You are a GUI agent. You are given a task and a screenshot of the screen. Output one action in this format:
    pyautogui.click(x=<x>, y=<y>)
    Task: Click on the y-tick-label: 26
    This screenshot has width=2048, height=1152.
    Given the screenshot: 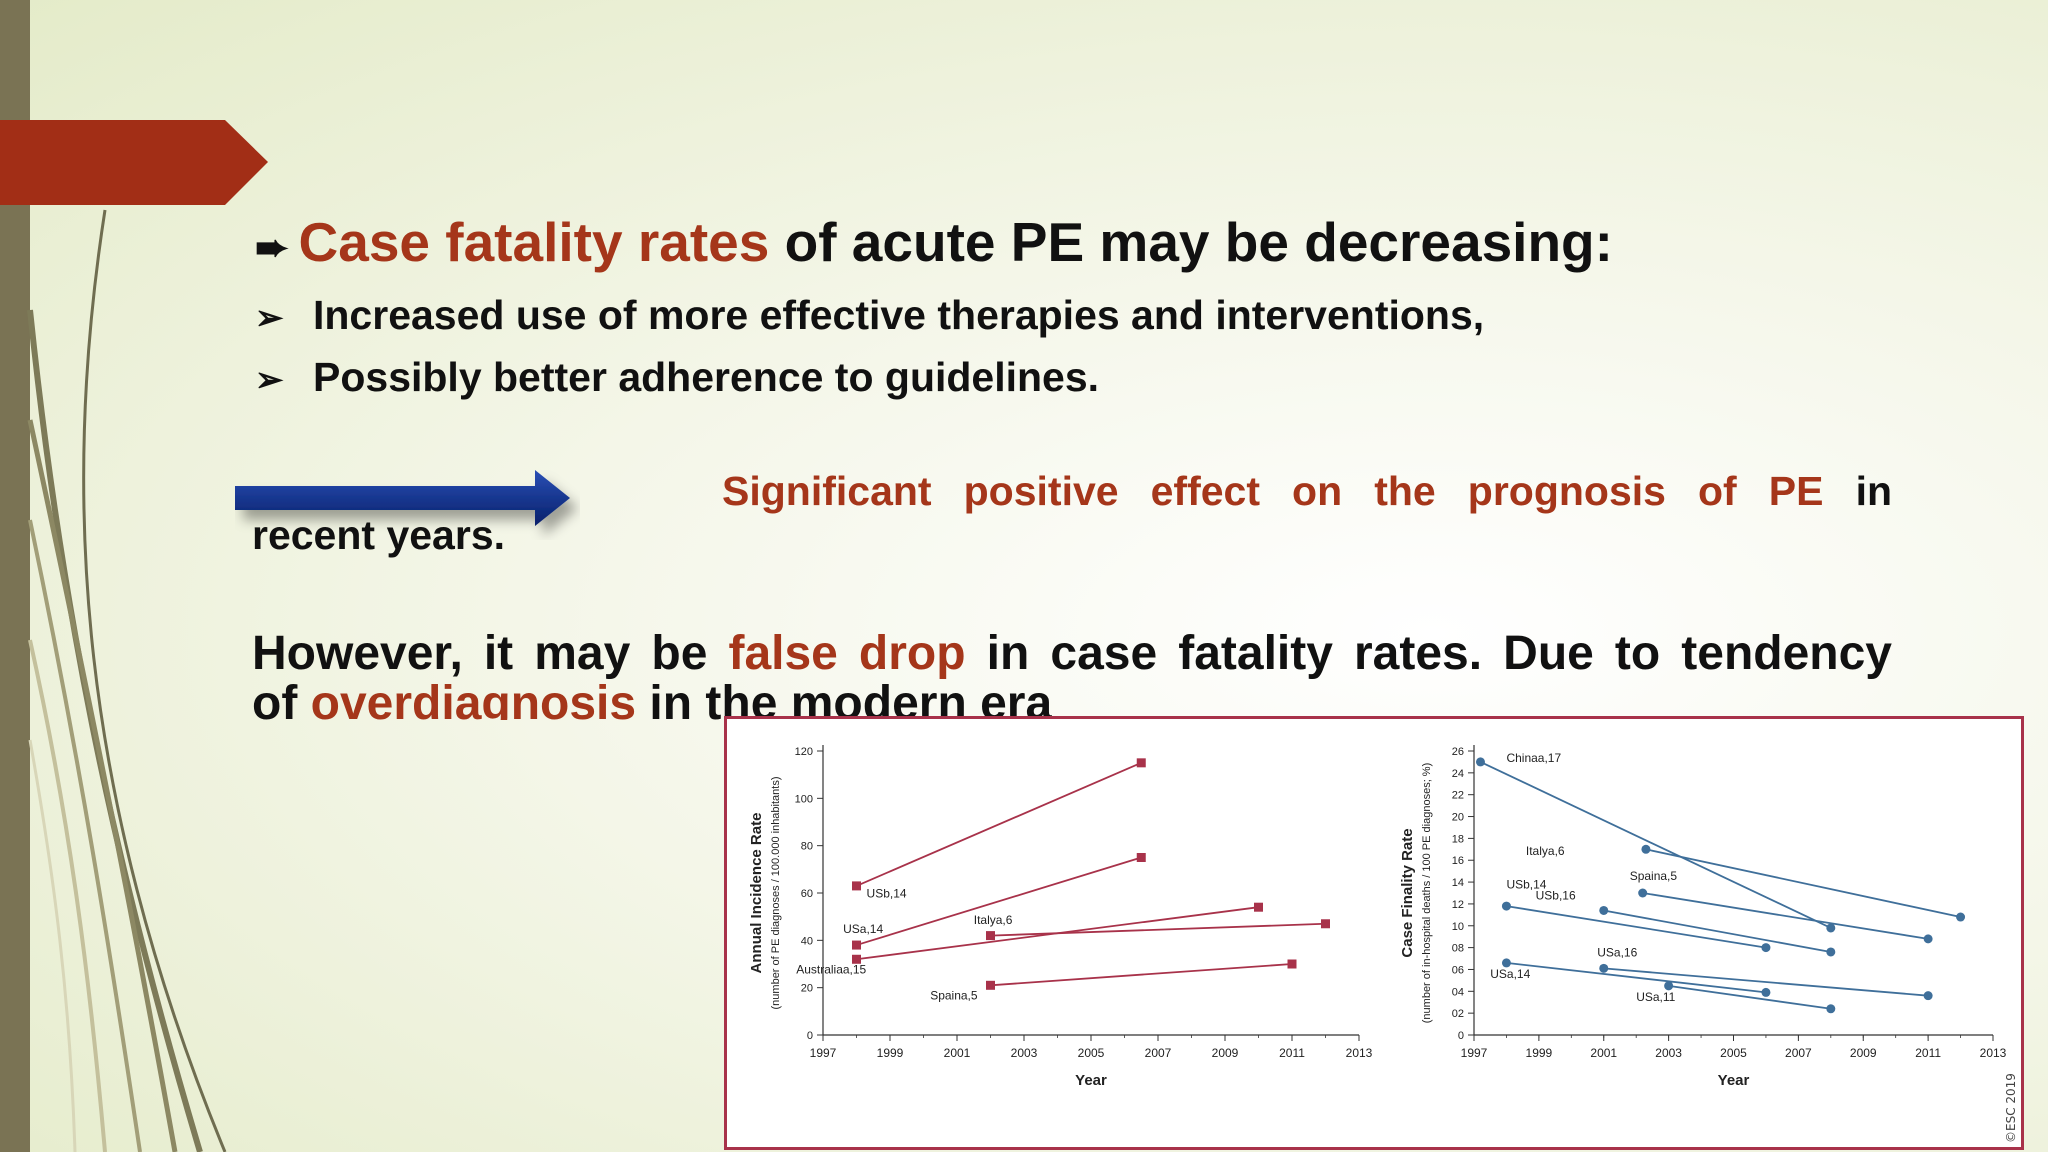 What is the action you would take?
    pyautogui.click(x=1458, y=752)
    